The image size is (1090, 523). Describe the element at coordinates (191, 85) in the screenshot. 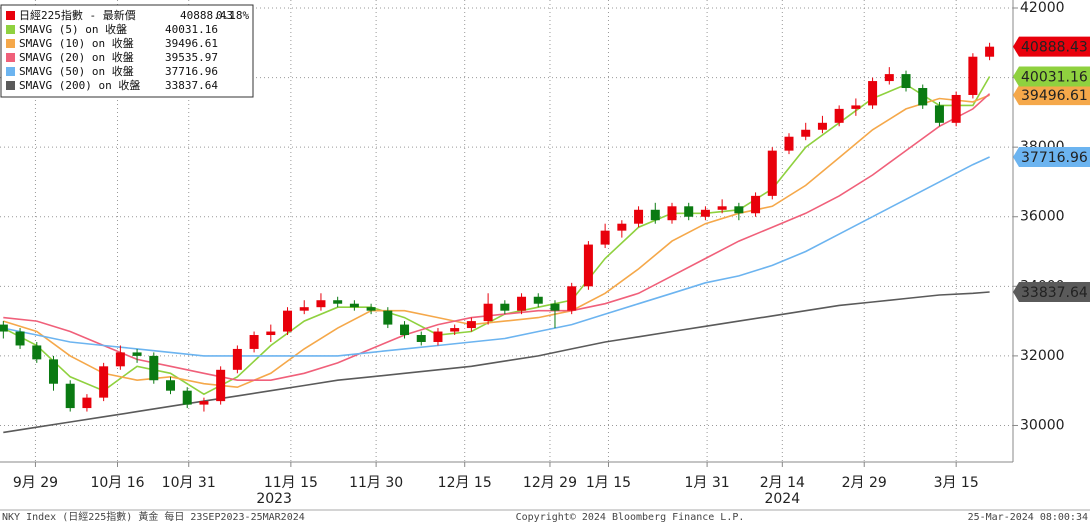

I see `legend-value: 33837.64` at that location.